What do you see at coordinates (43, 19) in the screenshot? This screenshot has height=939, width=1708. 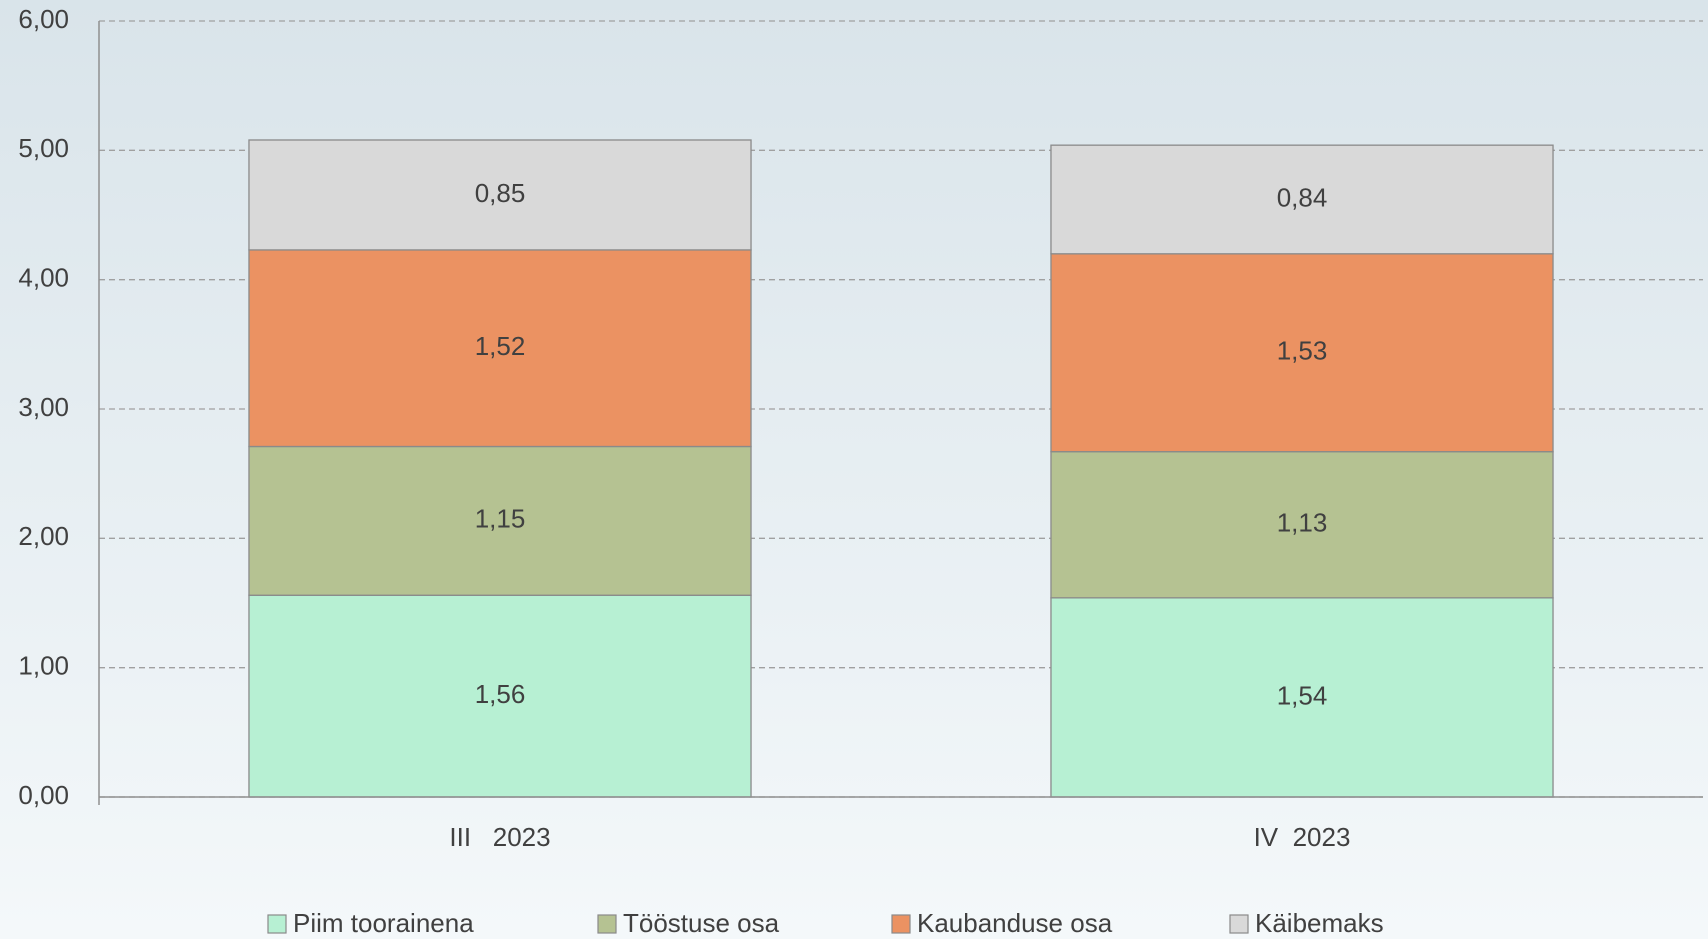 I see `y-tick-label: 6,00` at bounding box center [43, 19].